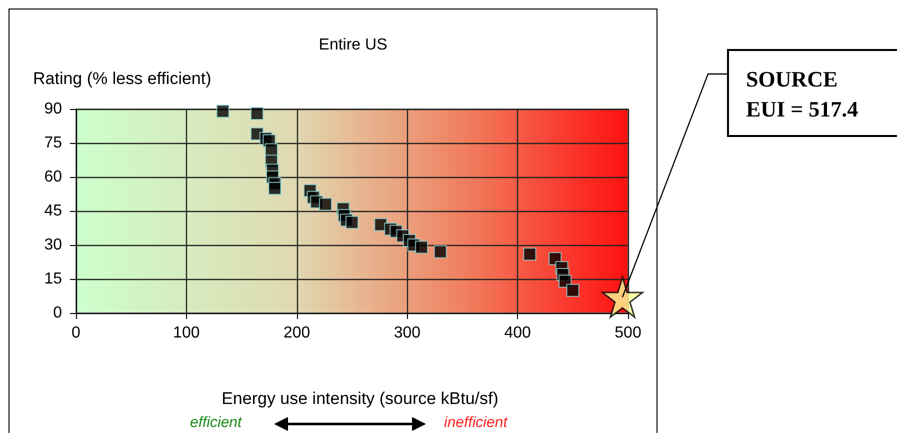 The height and width of the screenshot is (441, 905). I want to click on x-tick-label: 300, so click(407, 333).